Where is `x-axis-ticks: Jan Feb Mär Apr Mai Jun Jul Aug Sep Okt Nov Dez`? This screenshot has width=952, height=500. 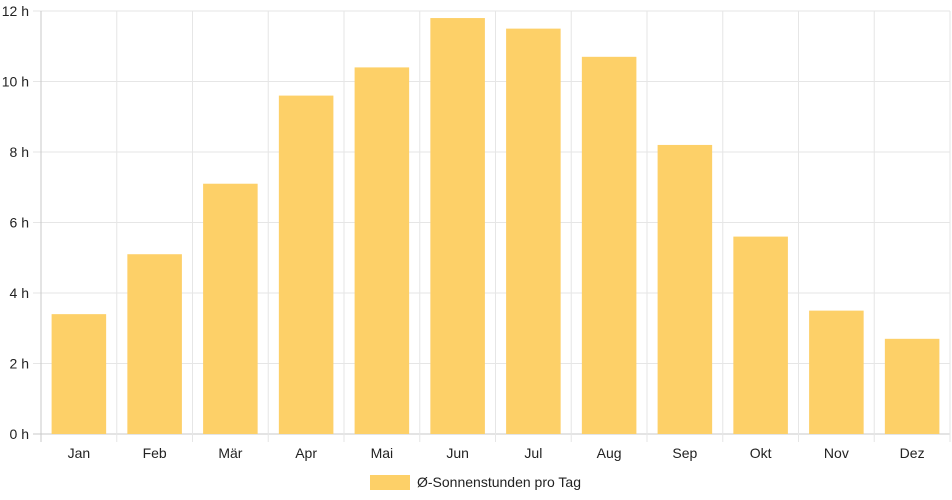
x-axis-ticks: Jan Feb Mär Apr Mai Jun Jul Aug Sep Okt Nov Dez is located at coordinates (496, 453).